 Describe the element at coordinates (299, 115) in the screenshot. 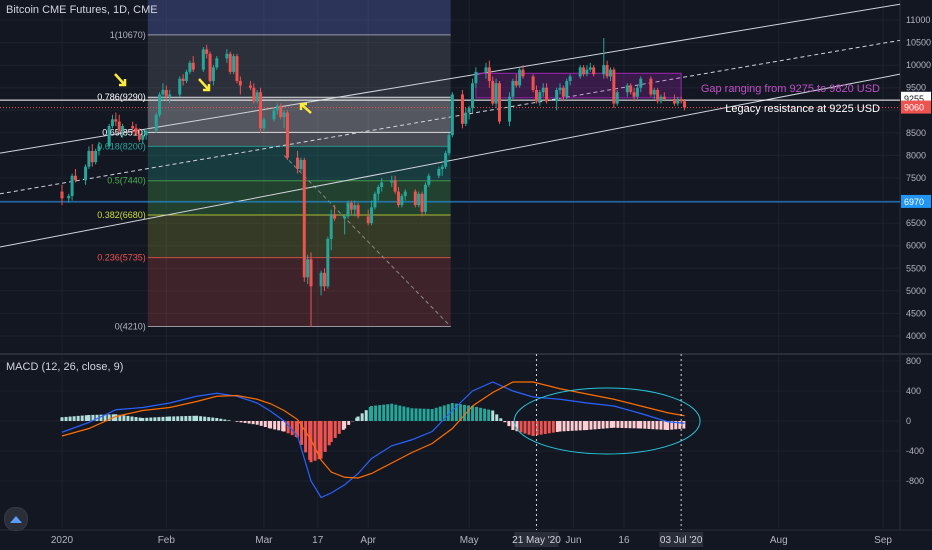

I see `fib-band` at that location.